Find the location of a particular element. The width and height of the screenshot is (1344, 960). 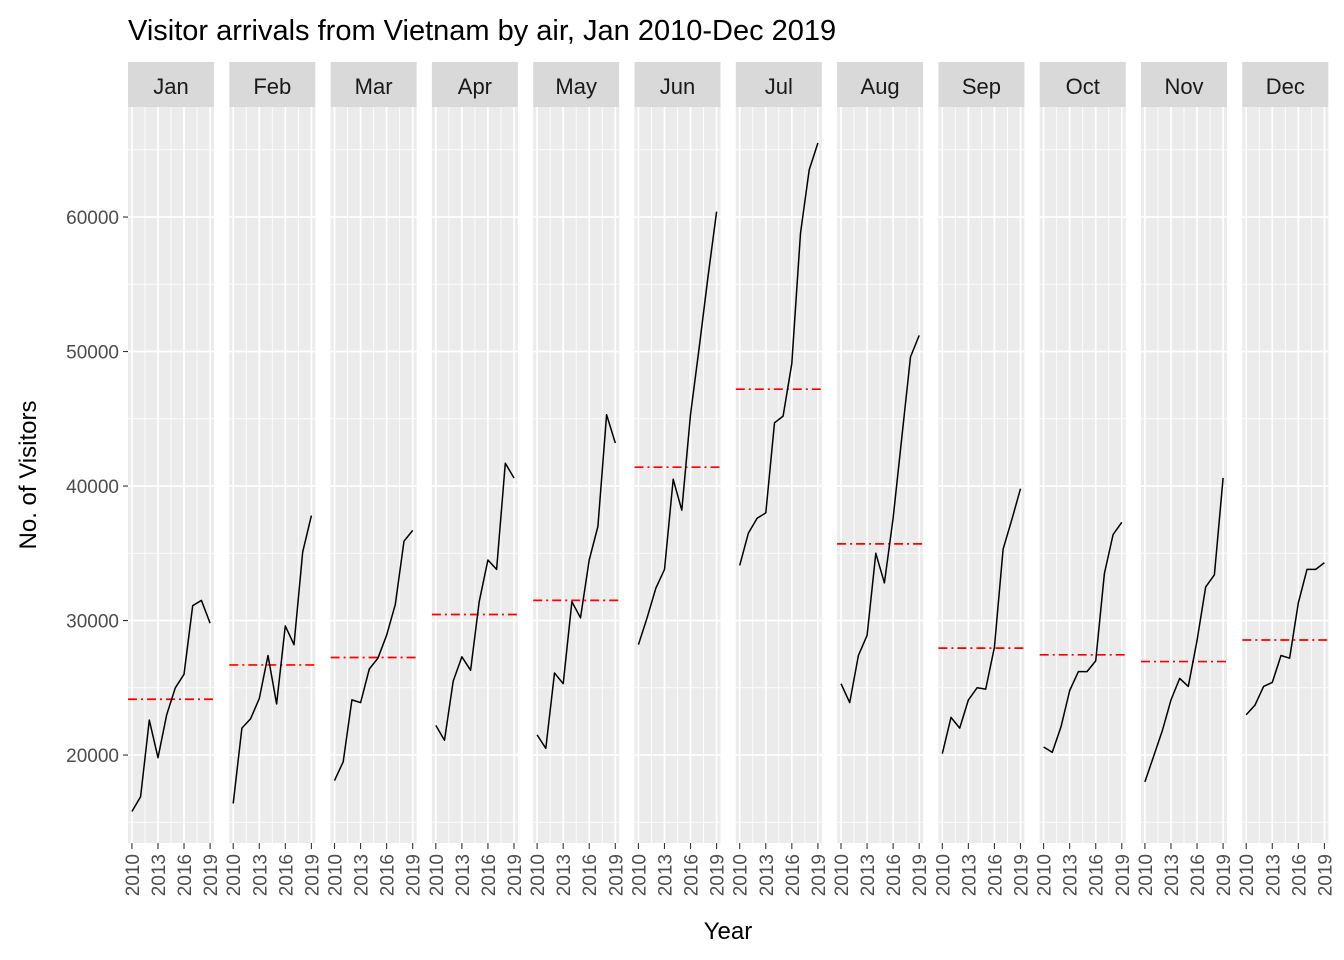

y-axis-title: No. of Visitors is located at coordinates (28, 475).